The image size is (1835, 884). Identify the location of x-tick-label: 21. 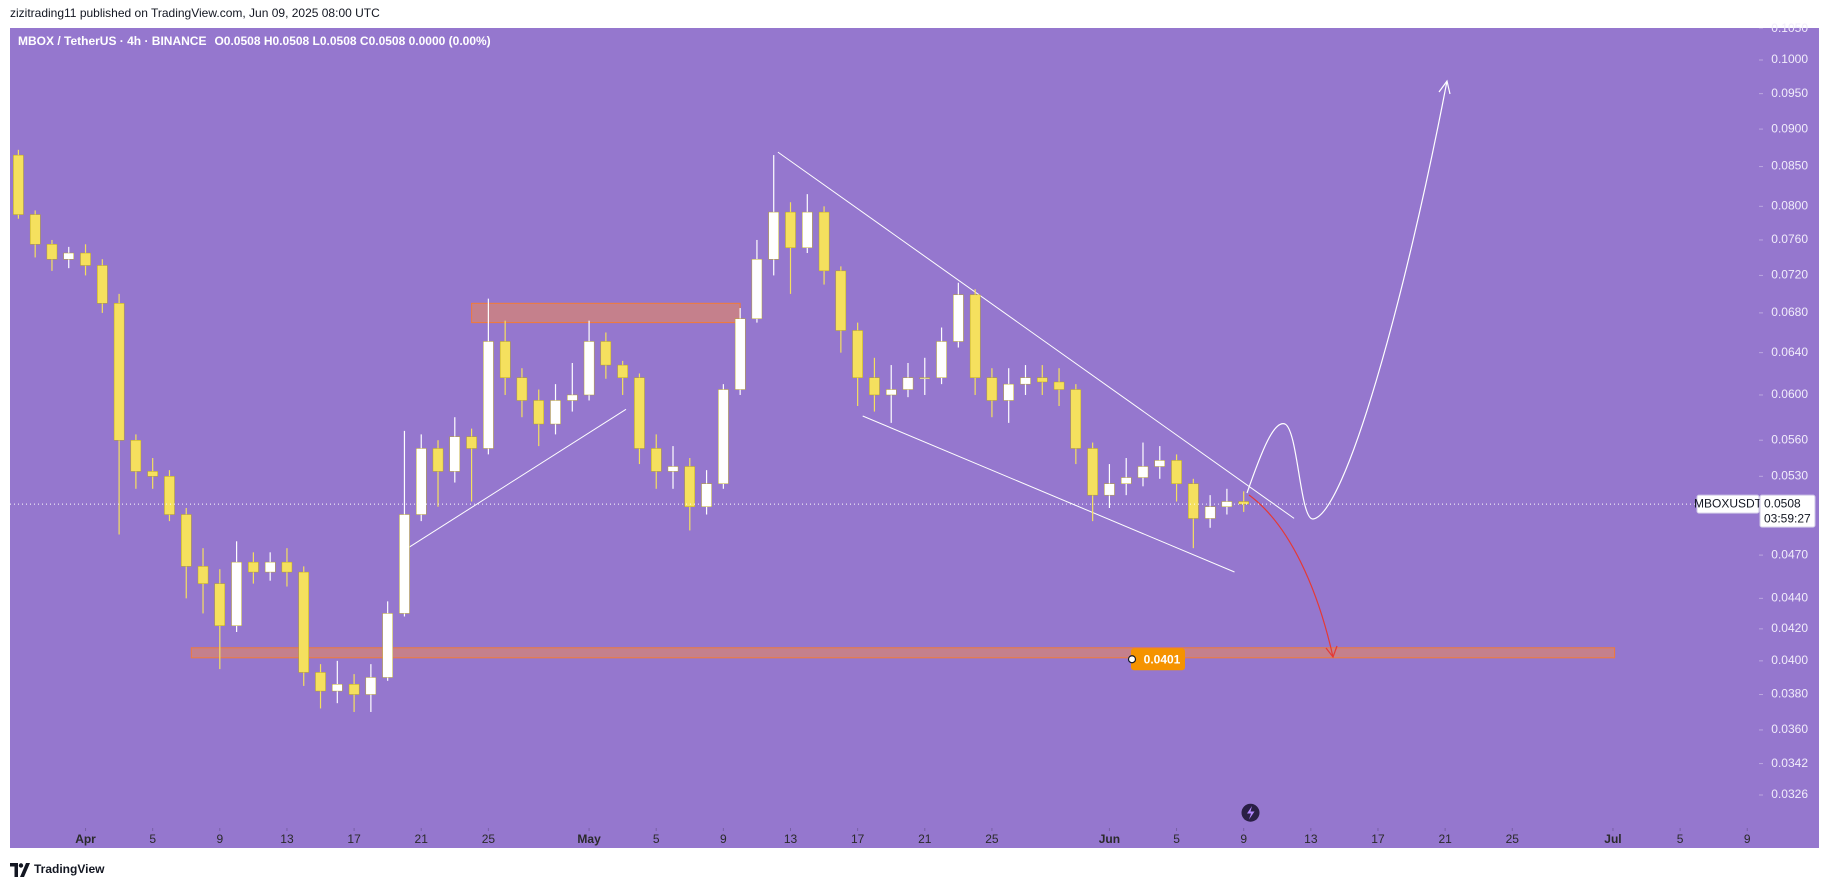
(422, 839).